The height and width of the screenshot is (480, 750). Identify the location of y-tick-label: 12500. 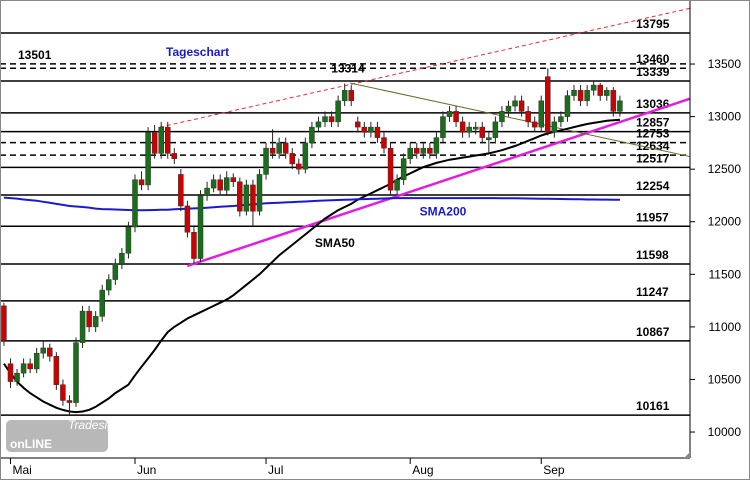
(725, 169).